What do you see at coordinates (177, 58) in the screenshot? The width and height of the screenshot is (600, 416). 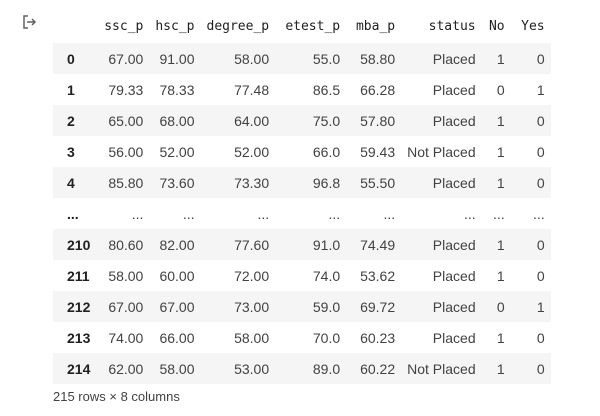 I see `table-cell: 91.00` at bounding box center [177, 58].